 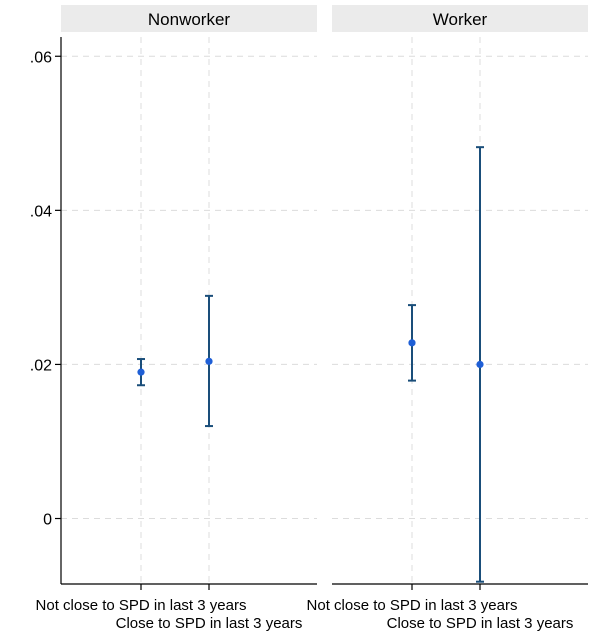 What do you see at coordinates (41, 57) in the screenshot?
I see `y-tick-label: .06` at bounding box center [41, 57].